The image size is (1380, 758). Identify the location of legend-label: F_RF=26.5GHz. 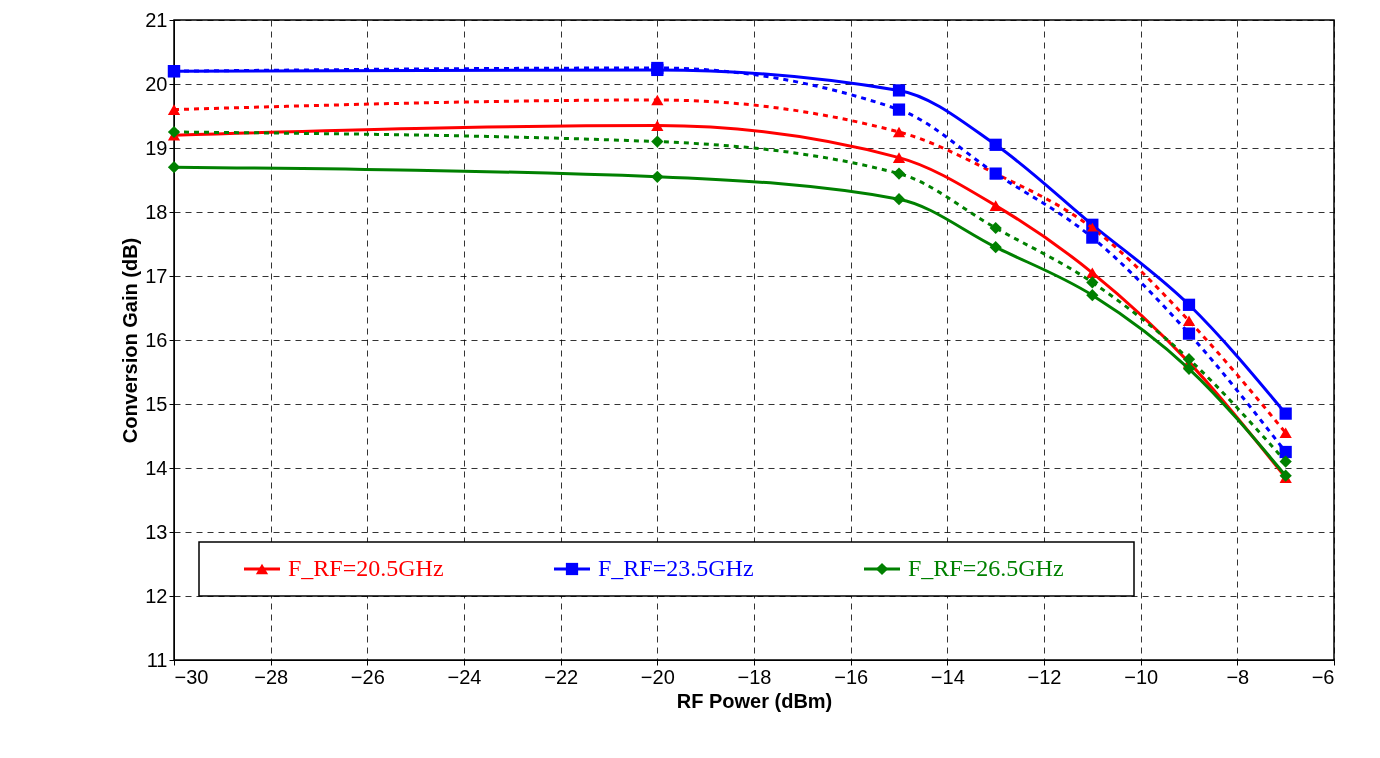
(986, 568).